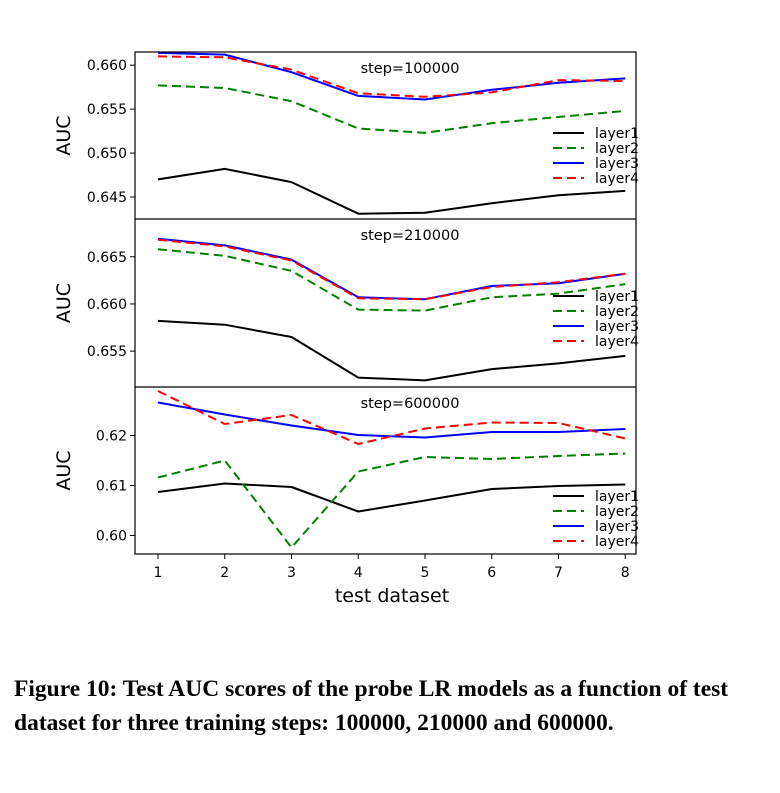 The height and width of the screenshot is (793, 780). Describe the element at coordinates (491, 573) in the screenshot. I see `x-tick-label: 6` at that location.